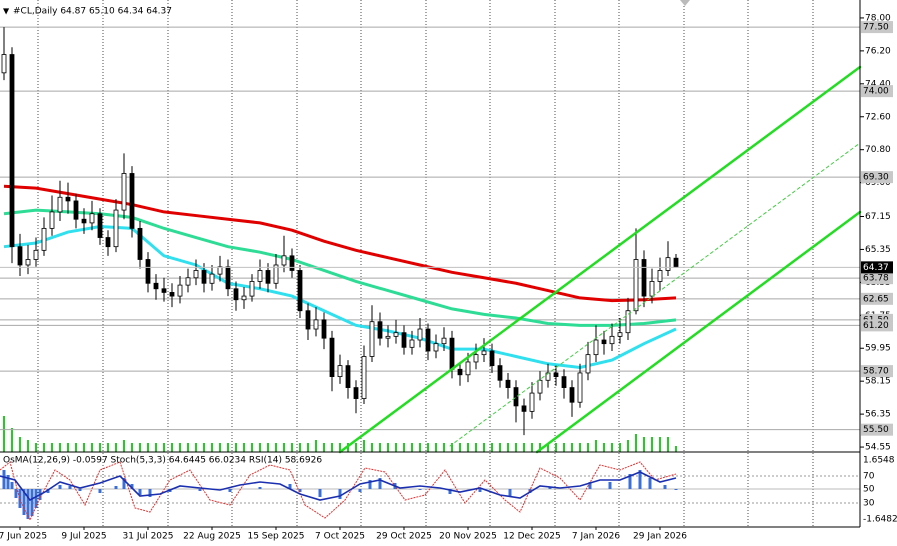  Describe the element at coordinates (869, 490) in the screenshot. I see `indicator-scale-label: 50` at that location.